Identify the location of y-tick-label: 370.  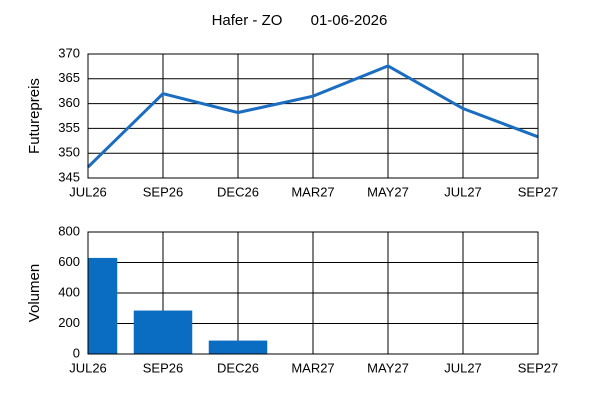
(69, 52).